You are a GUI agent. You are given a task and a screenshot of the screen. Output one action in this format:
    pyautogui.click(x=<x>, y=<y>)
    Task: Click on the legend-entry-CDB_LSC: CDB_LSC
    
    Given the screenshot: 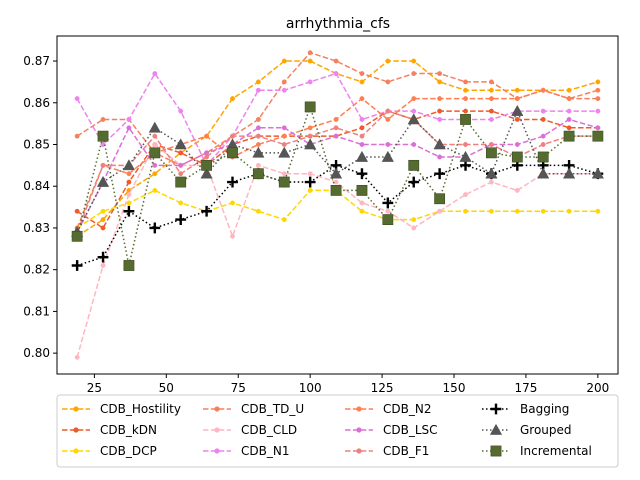 What is the action you would take?
    pyautogui.click(x=391, y=430)
    